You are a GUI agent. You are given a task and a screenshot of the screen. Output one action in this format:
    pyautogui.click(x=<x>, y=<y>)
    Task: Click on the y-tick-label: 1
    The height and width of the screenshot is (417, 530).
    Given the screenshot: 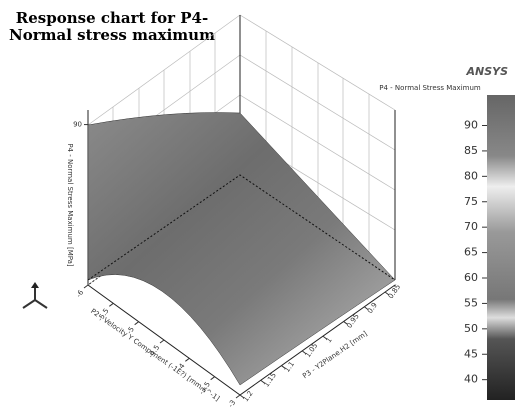 What is the action you would take?
    pyautogui.click(x=329, y=340)
    